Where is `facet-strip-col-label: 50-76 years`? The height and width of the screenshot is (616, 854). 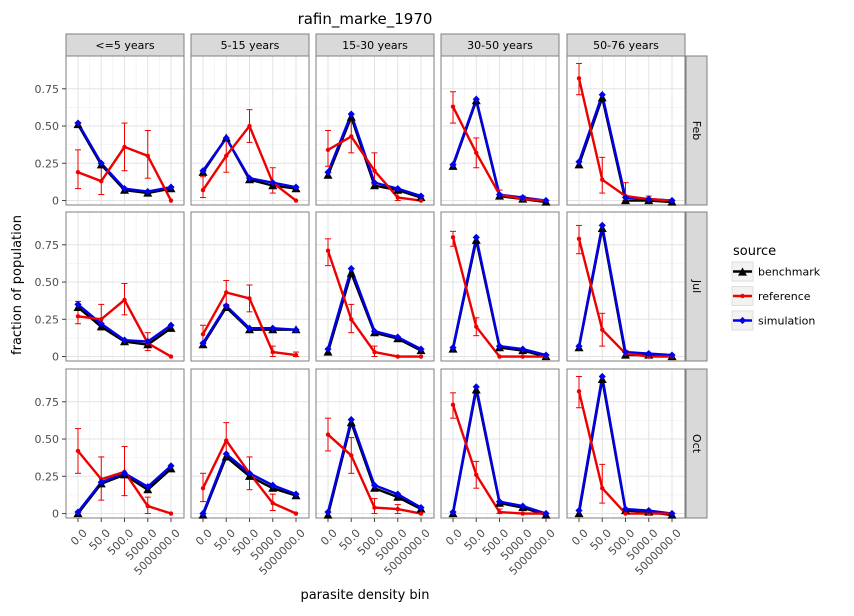 facet-strip-col-label: 50-76 years is located at coordinates (626, 45).